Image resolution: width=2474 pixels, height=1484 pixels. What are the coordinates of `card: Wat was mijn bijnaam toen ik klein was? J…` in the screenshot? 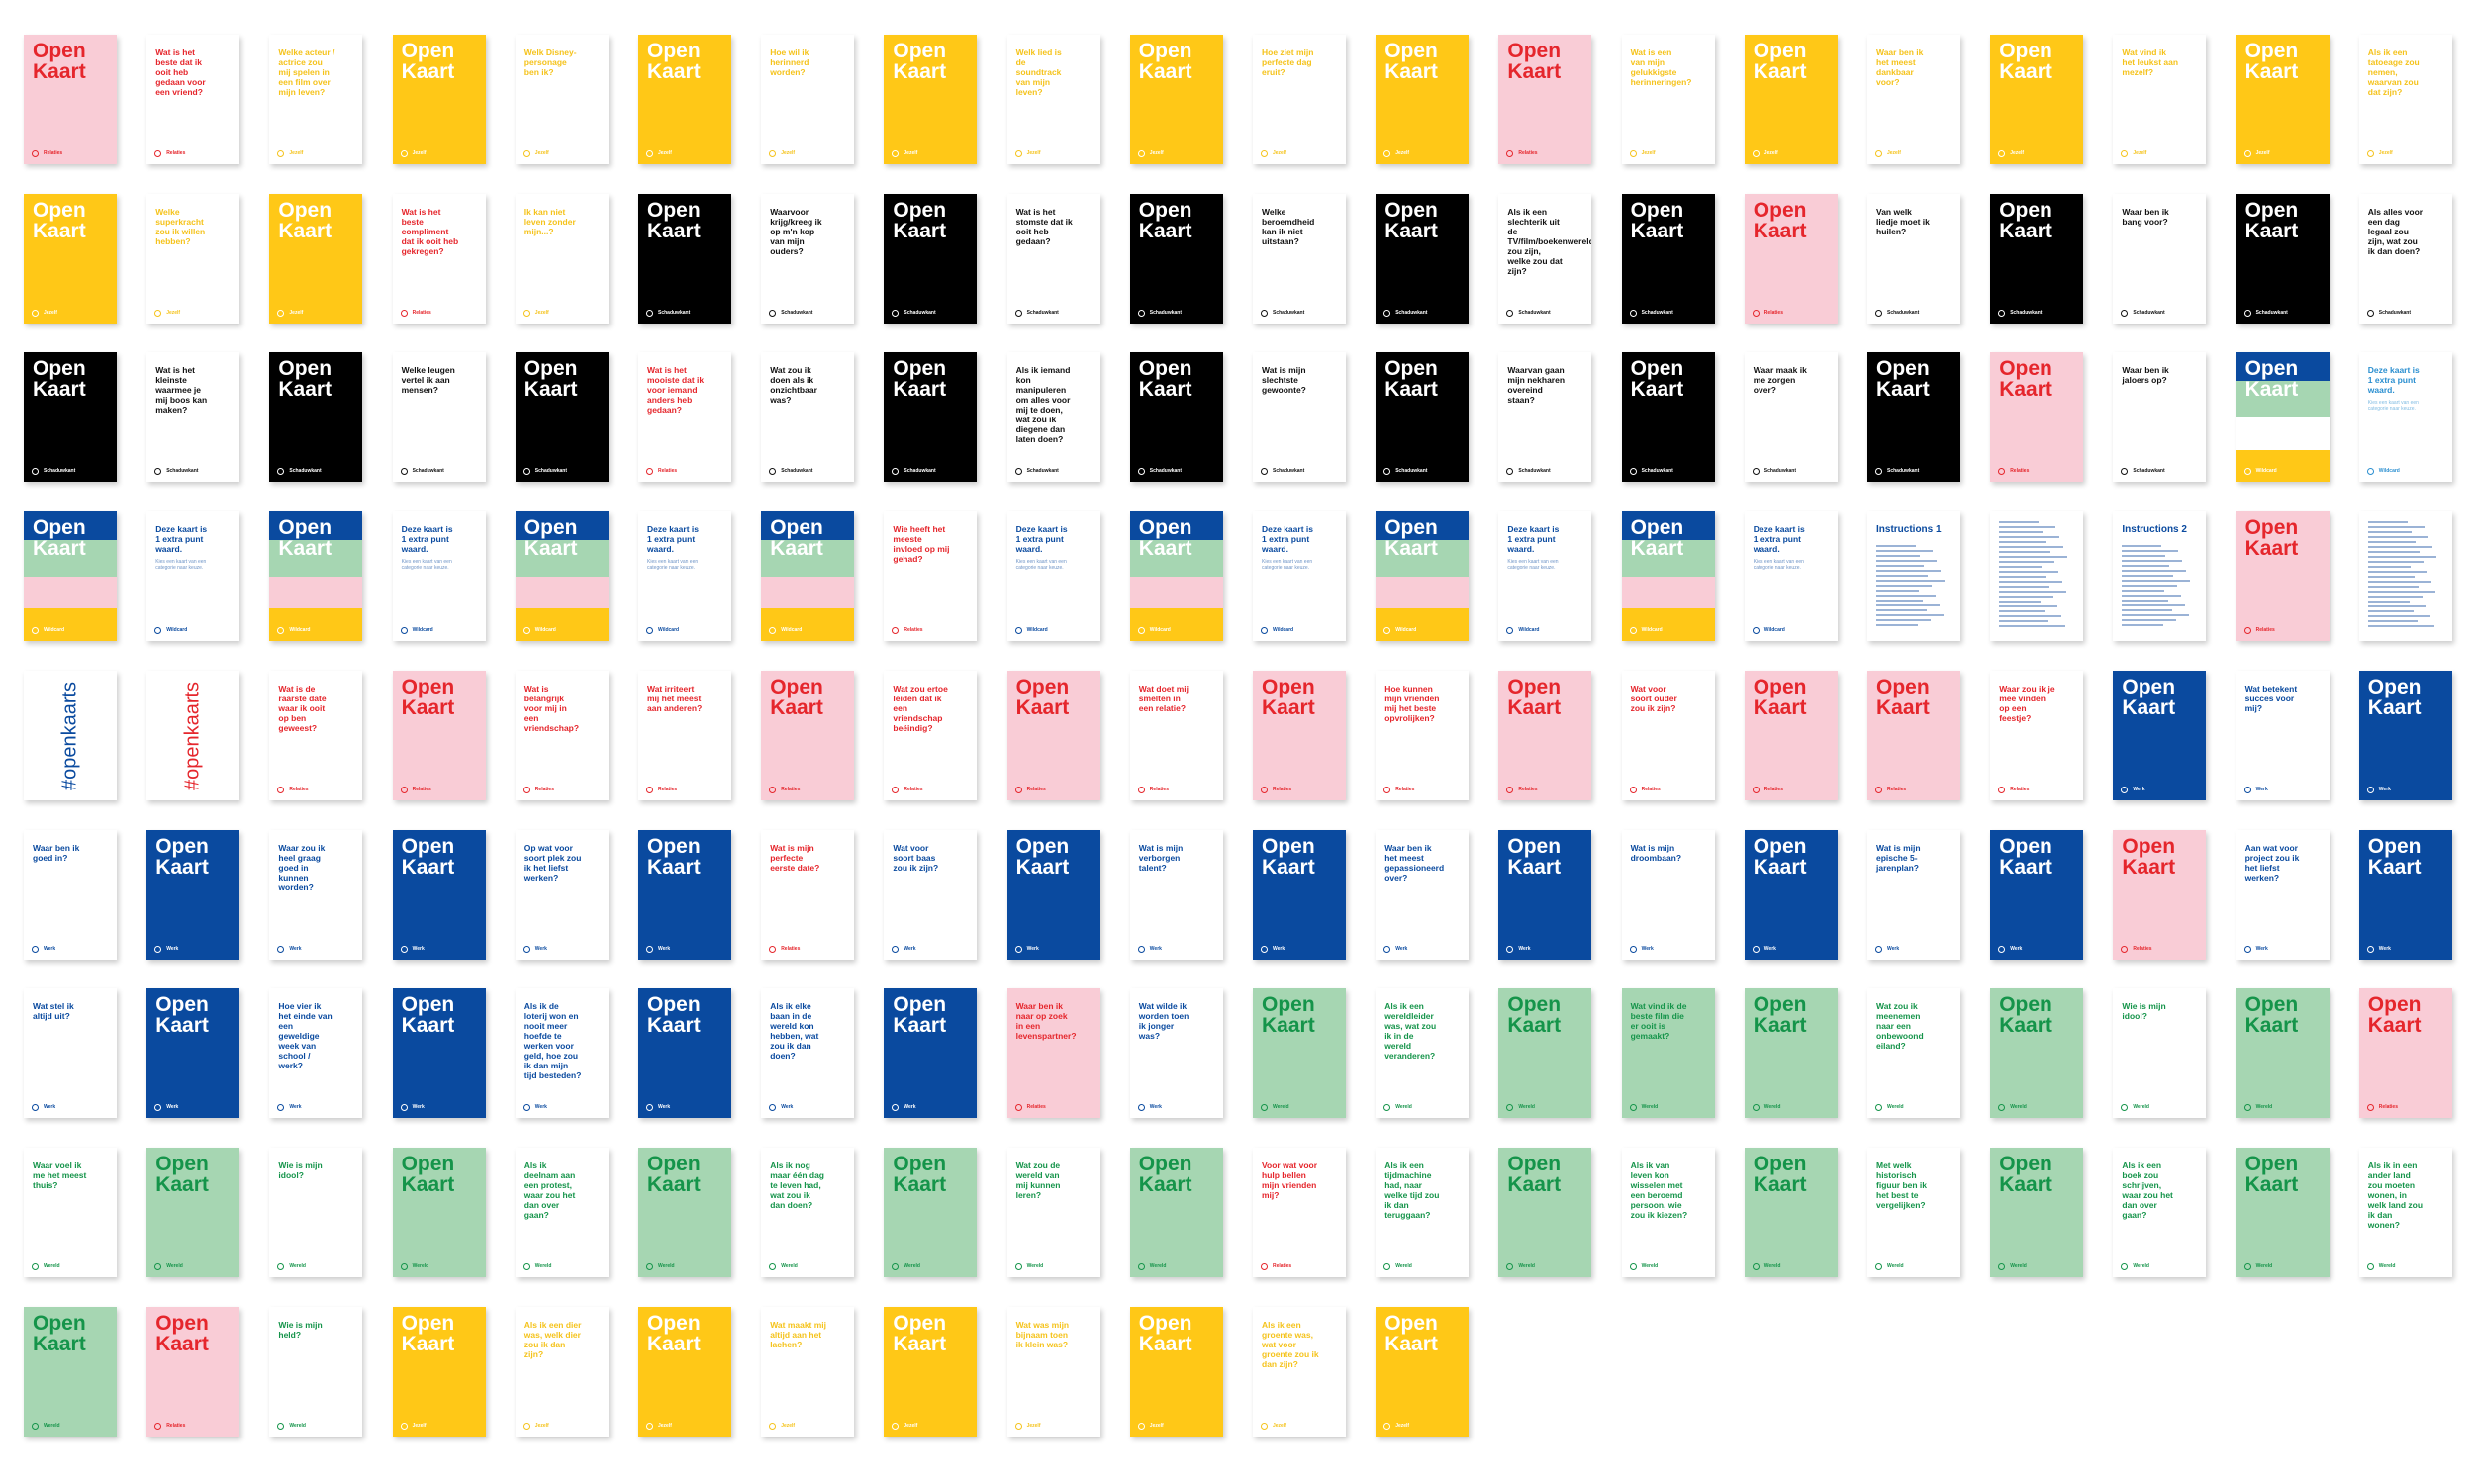 It's located at (1053, 1371).